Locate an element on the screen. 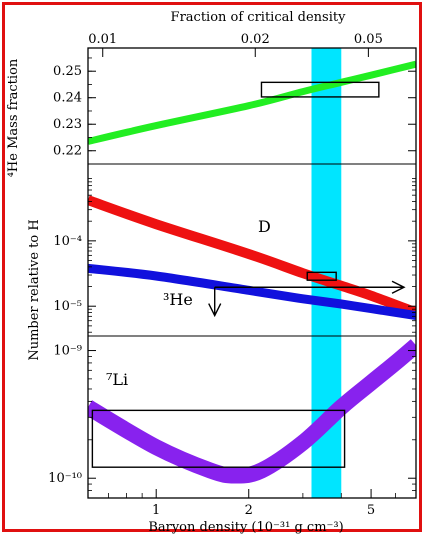  he4-y-tick-label-1: 0.23 is located at coordinates (67, 124).